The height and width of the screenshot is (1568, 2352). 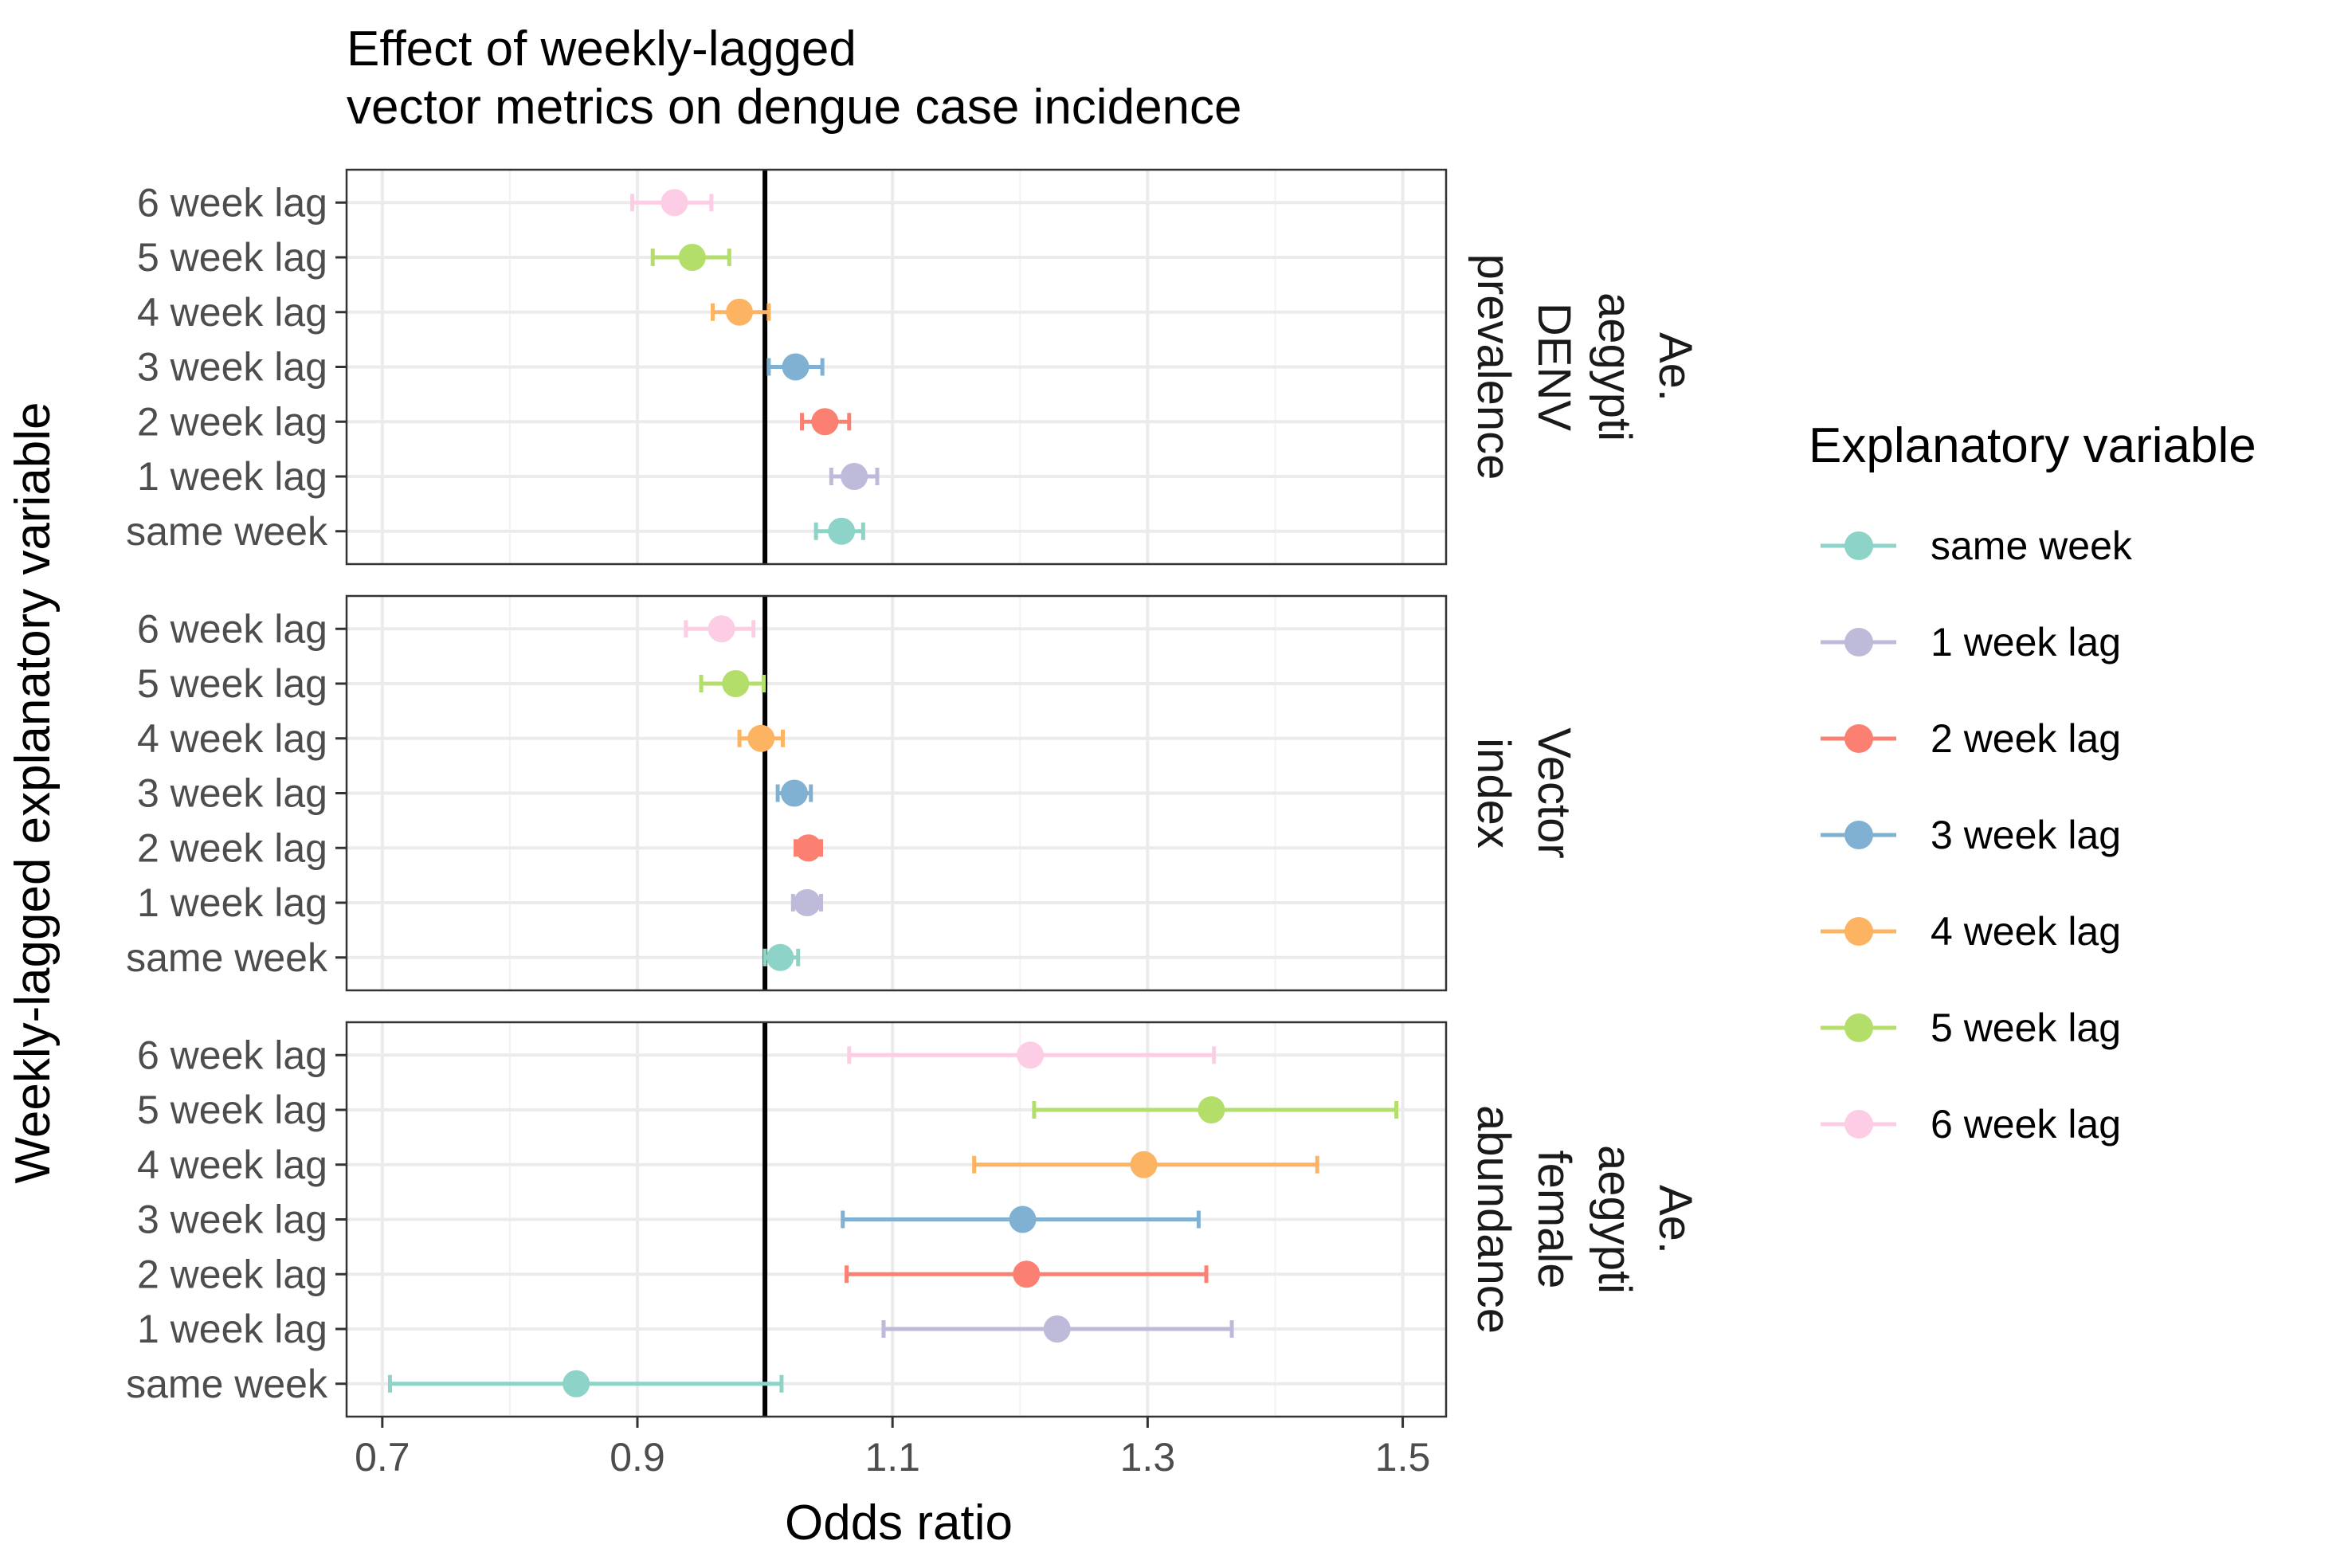 I want to click on legend-item: 5 week lag, so click(x=1971, y=1027).